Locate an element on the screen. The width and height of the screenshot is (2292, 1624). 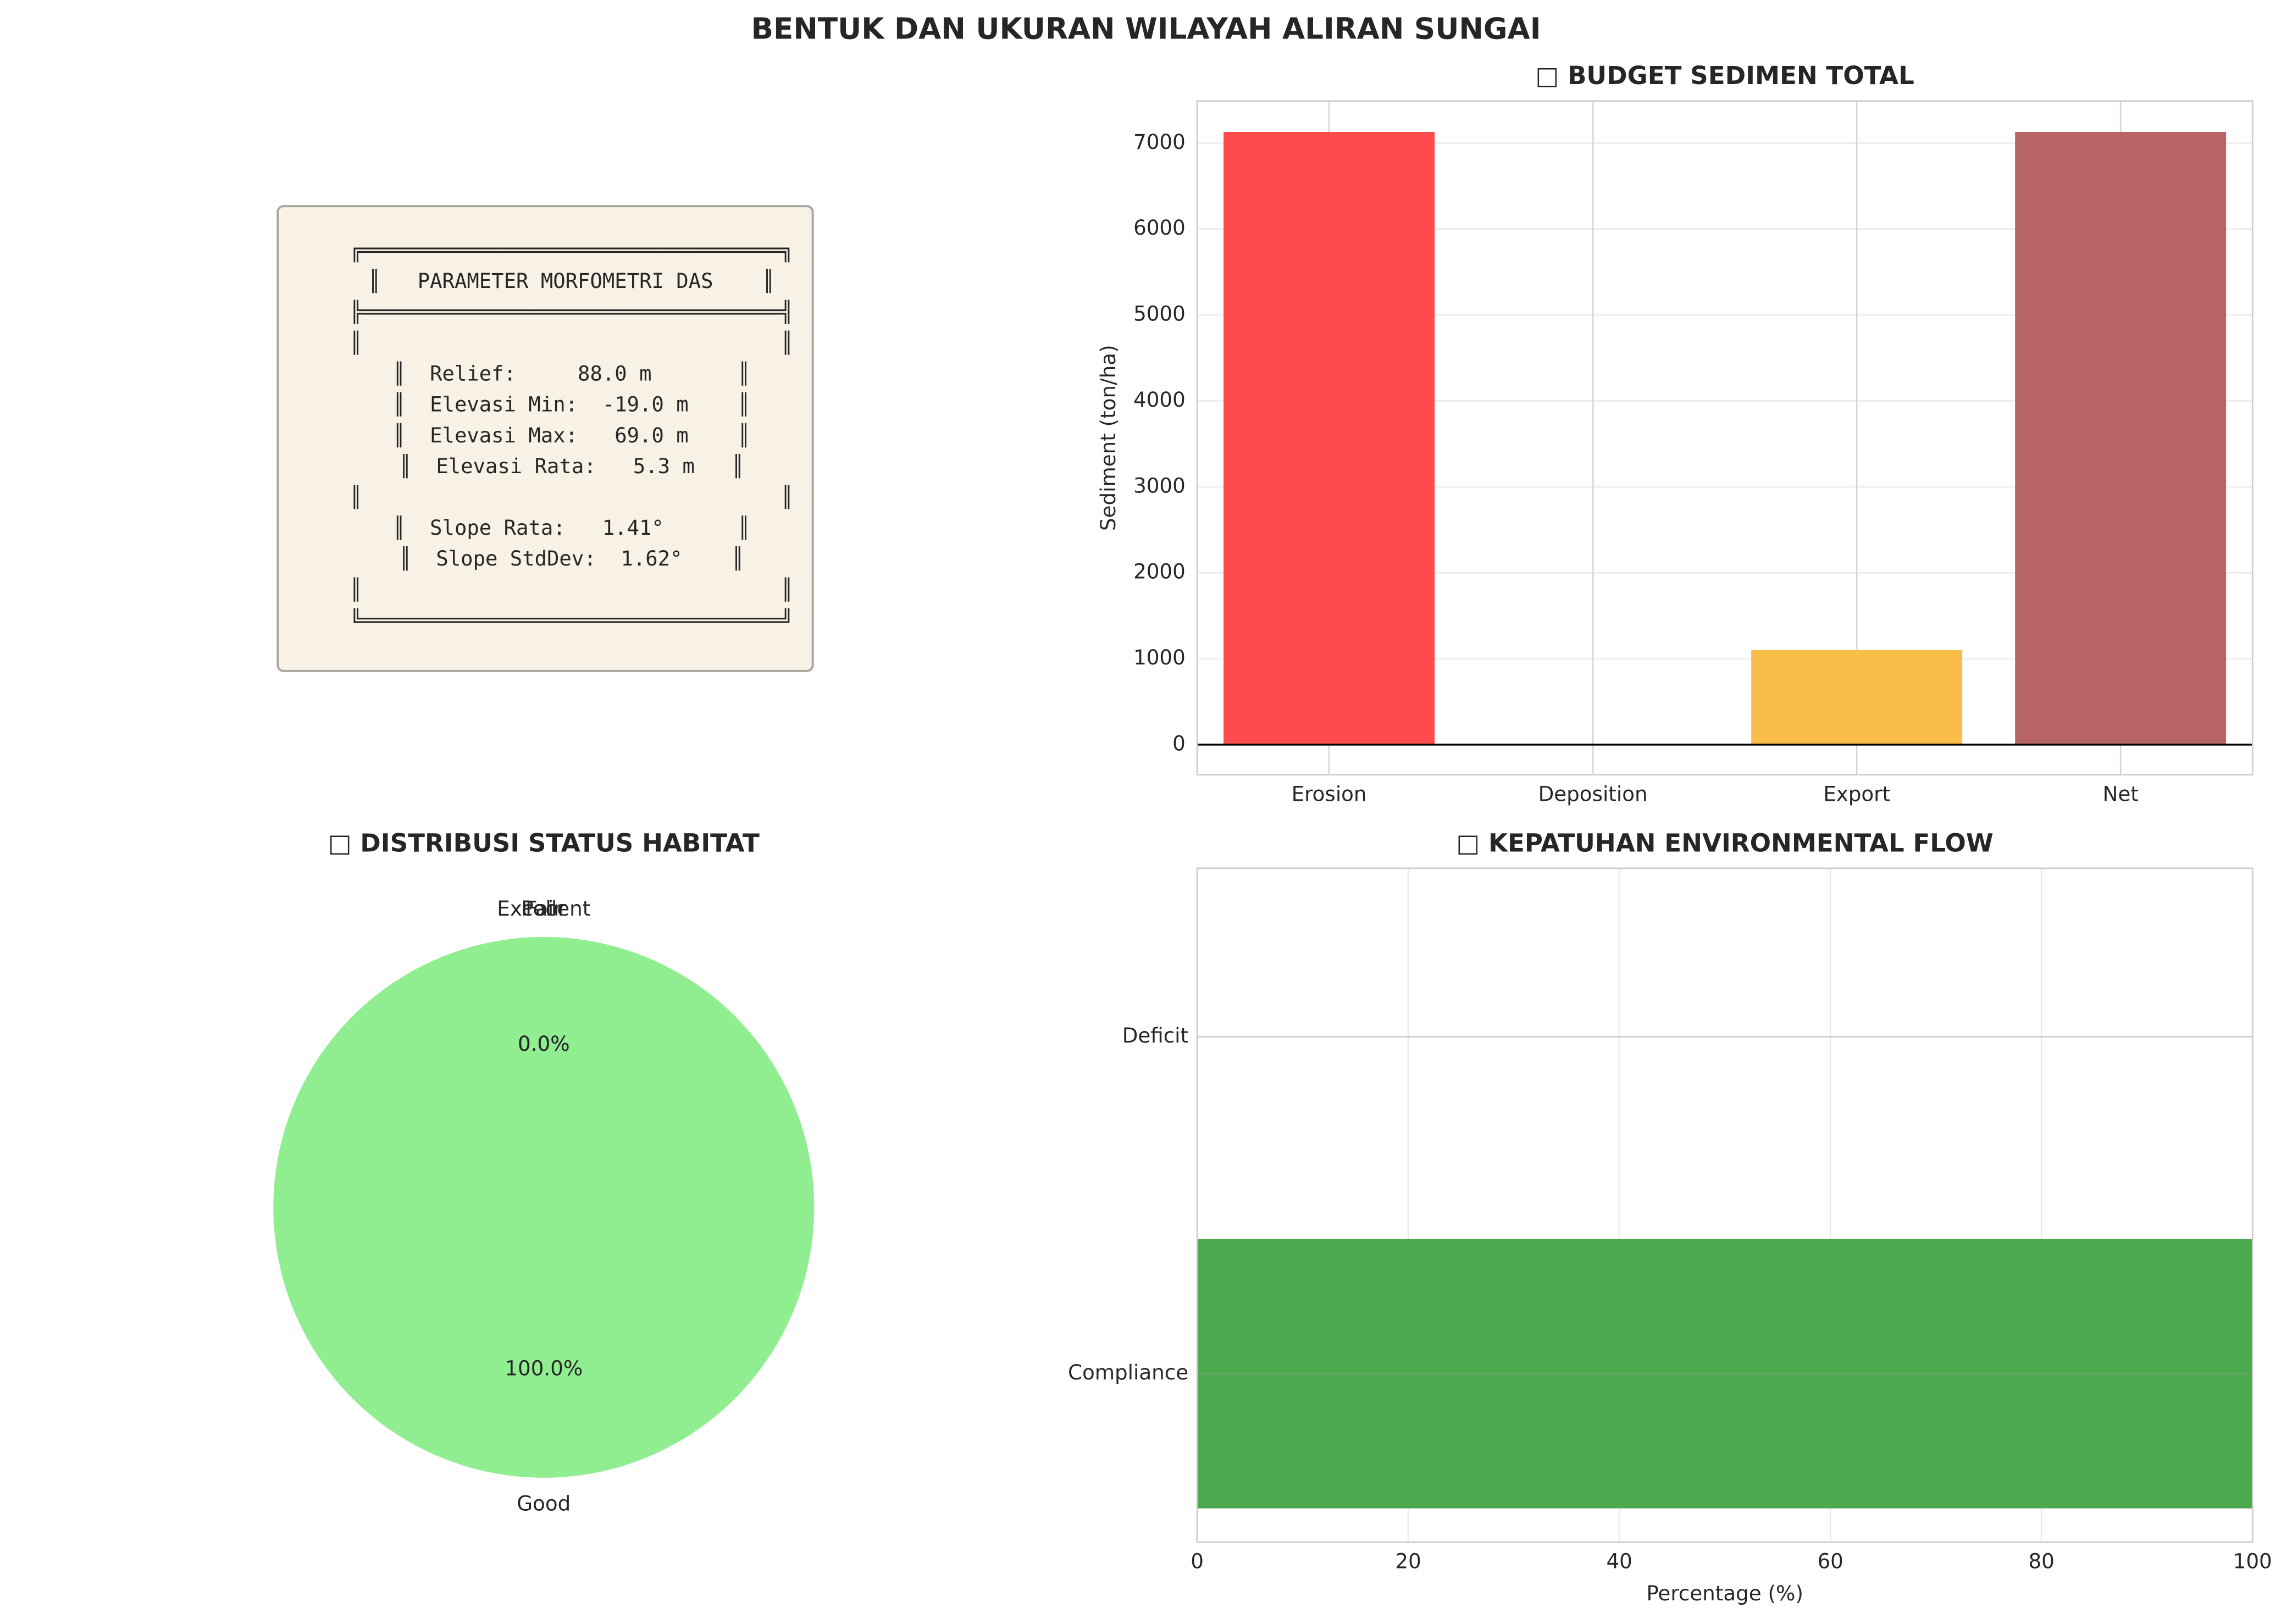
slice-label: Good is located at coordinates (544, 1504).